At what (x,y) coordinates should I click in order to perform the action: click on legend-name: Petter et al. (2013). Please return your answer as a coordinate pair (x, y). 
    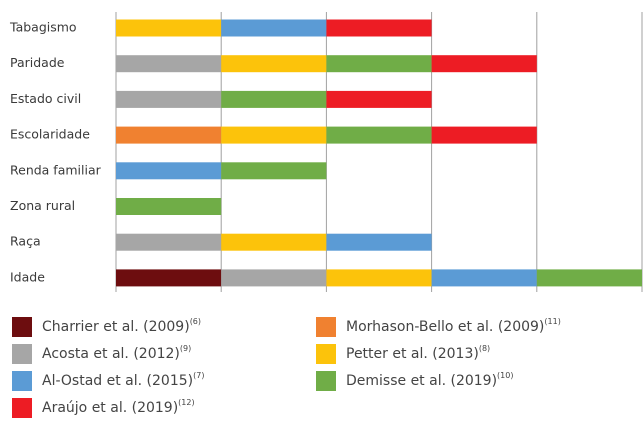
    Looking at the image, I should click on (412, 354).